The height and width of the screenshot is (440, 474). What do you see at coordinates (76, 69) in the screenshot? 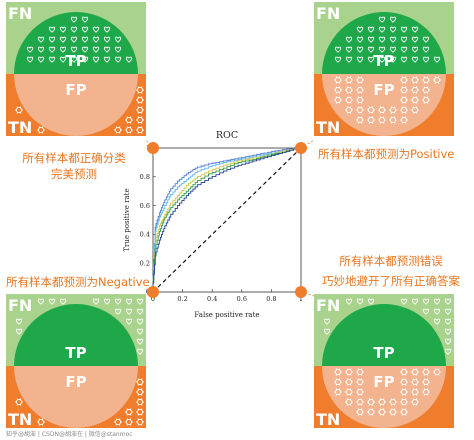
I see `panel-perfect: FN TP FP TN` at bounding box center [76, 69].